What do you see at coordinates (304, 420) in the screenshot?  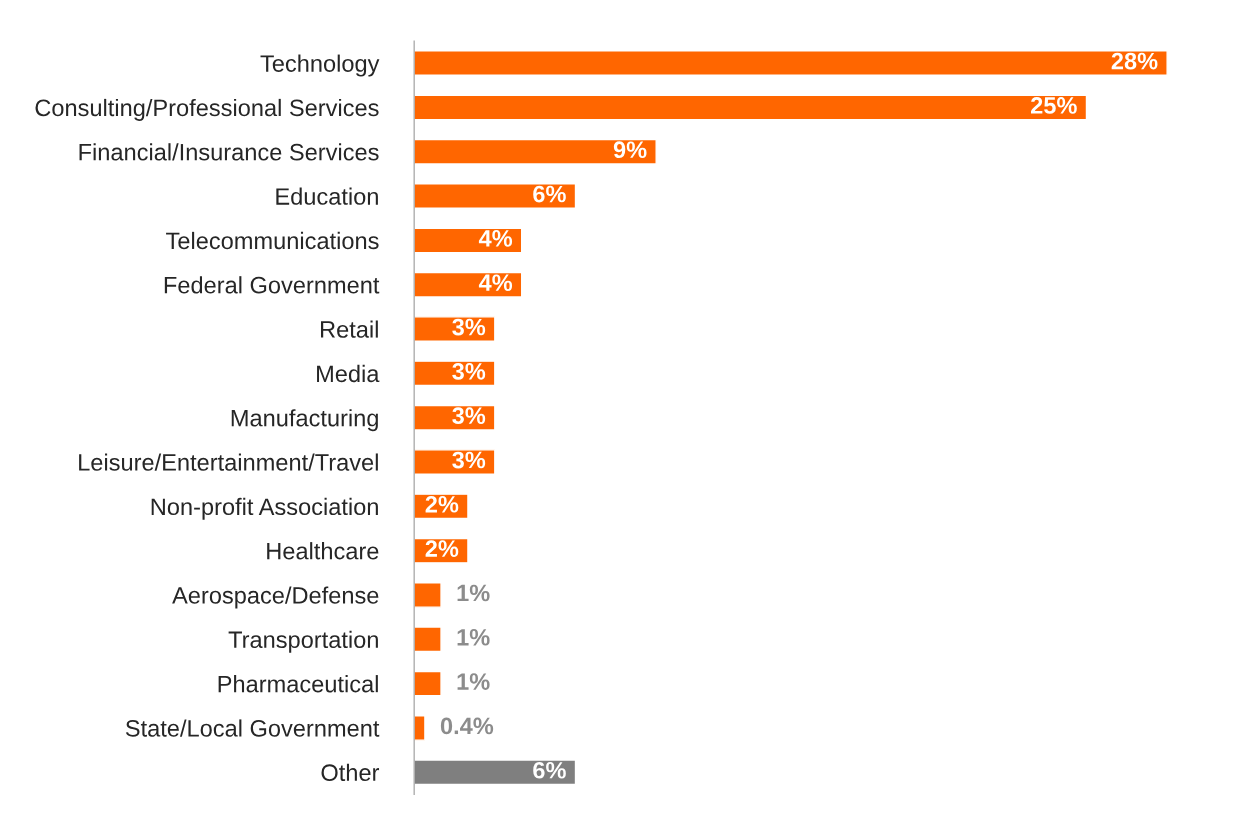 I see `y-tick-label: Manufacturing` at bounding box center [304, 420].